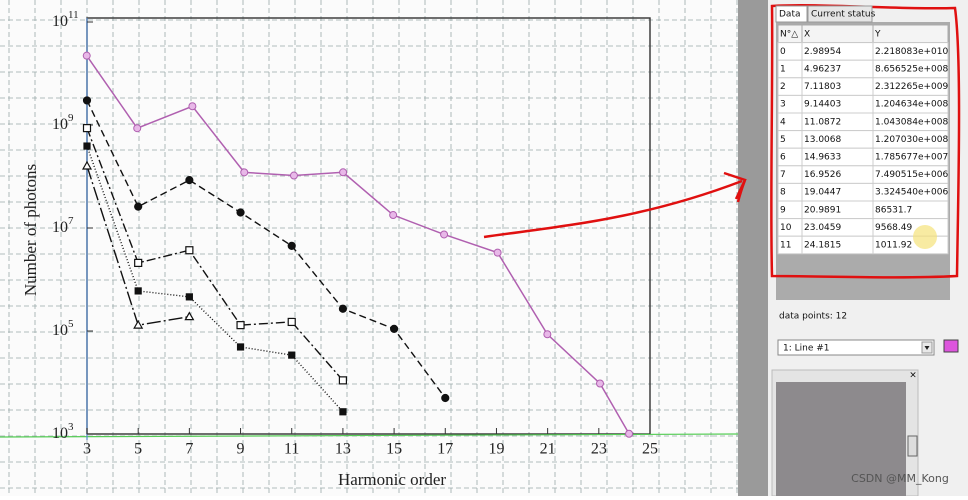 This screenshot has width=968, height=500. What do you see at coordinates (785, 246) in the screenshot?
I see `table-cell-text: 11` at bounding box center [785, 246].